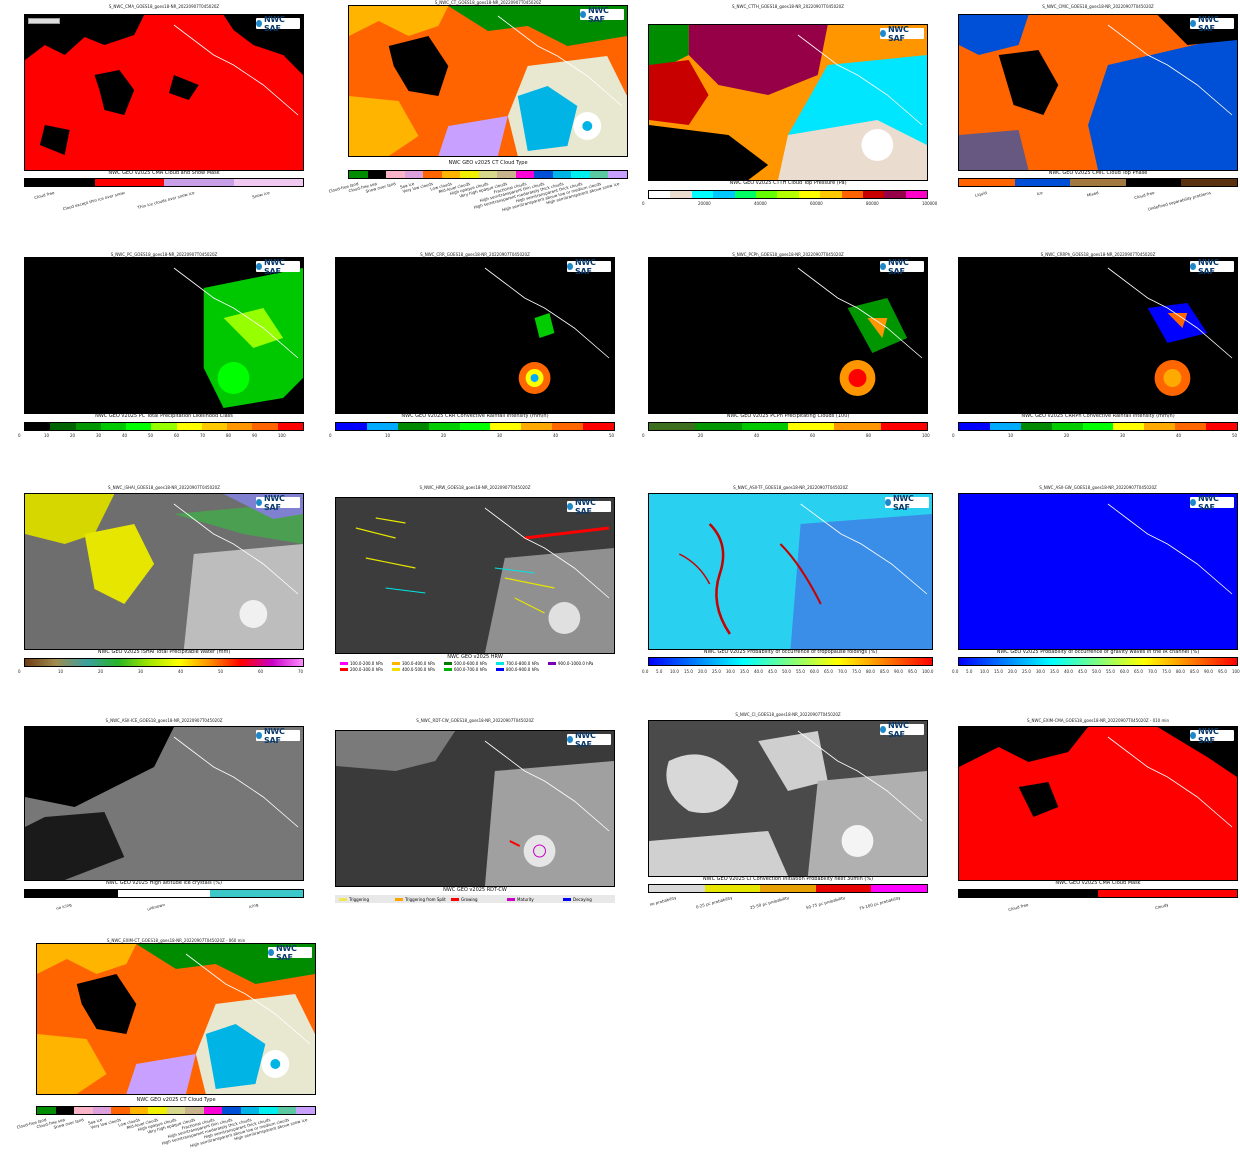 The height and width of the screenshot is (1162, 1240). Describe the element at coordinates (166, 200) in the screenshot. I see `colorbar-label: Thin ice clouds over snow ice` at that location.